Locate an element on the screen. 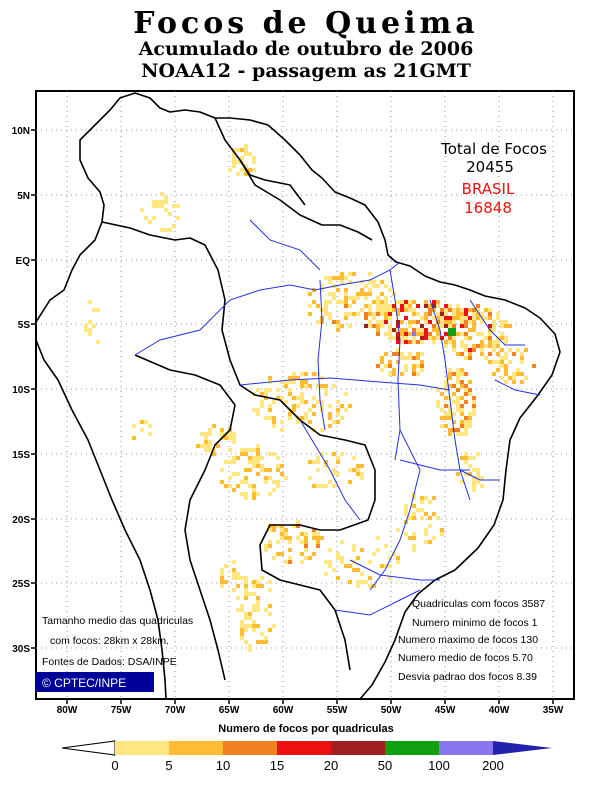  colorbar-segment is located at coordinates (250, 748).